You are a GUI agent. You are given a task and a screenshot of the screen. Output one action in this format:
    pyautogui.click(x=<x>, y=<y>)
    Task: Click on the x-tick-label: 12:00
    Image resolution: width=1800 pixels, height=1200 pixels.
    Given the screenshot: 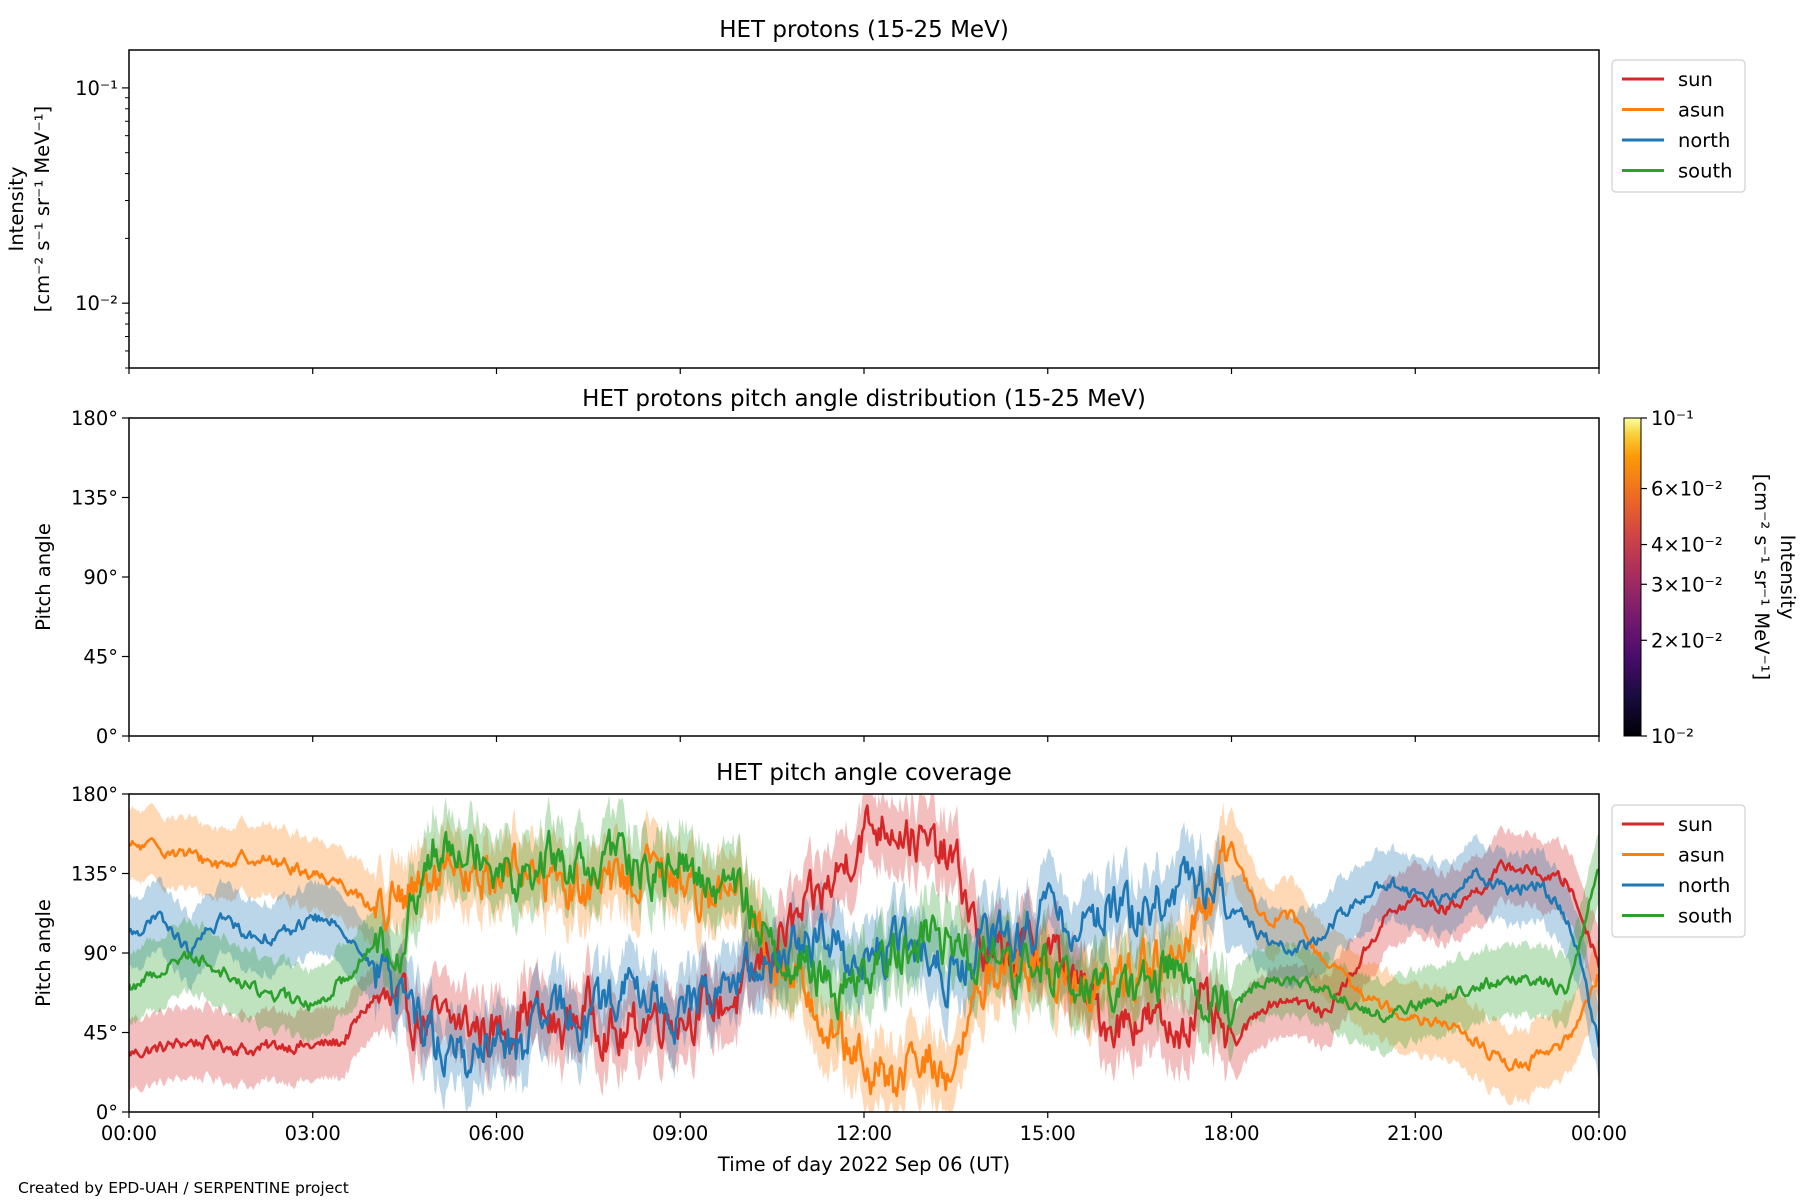 What is the action you would take?
    pyautogui.click(x=864, y=1133)
    